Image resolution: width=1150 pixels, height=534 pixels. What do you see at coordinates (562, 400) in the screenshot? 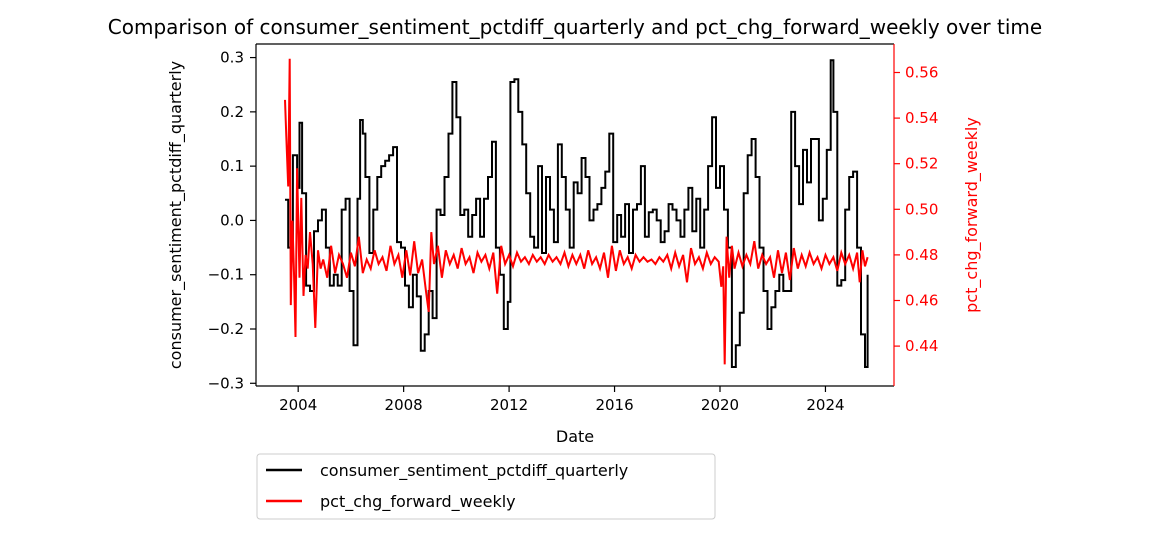
I see `x-axis-ticks: 2004 2008 2012 2016 2020 2024` at bounding box center [562, 400].